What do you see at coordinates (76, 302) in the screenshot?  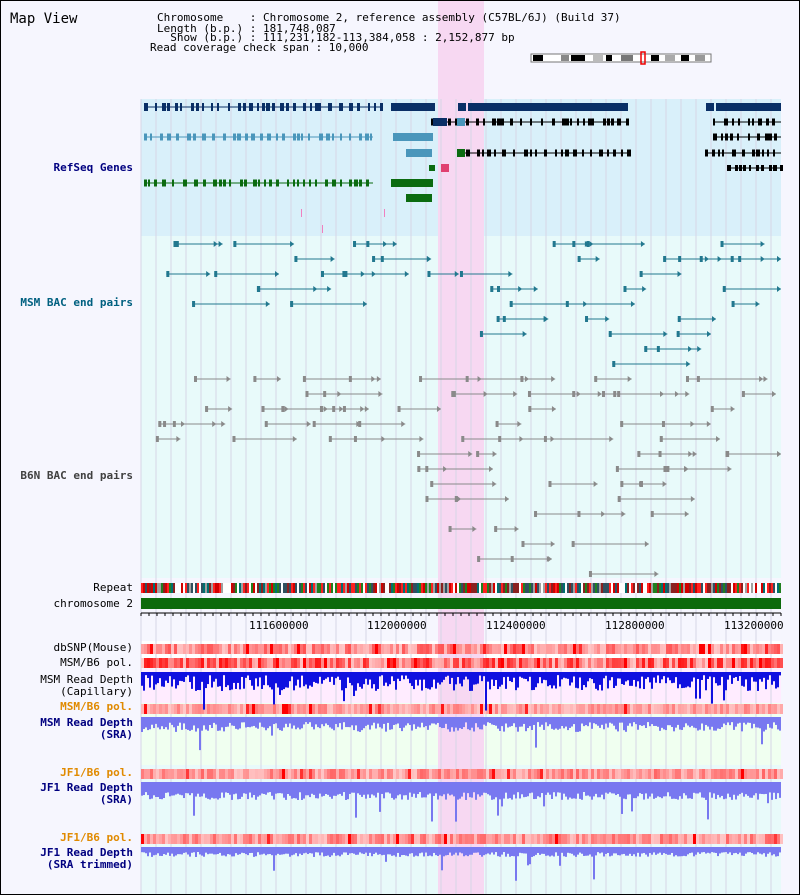 I see `track-label-msm-bac: MSM BAC end pairs` at bounding box center [76, 302].